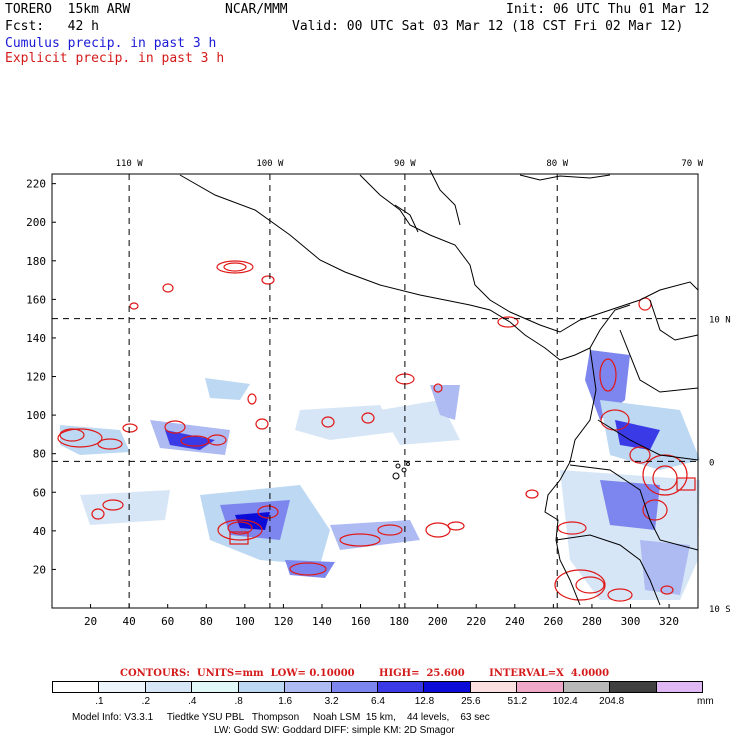 This screenshot has width=740, height=740. I want to click on x-tick-label: 200, so click(438, 621).